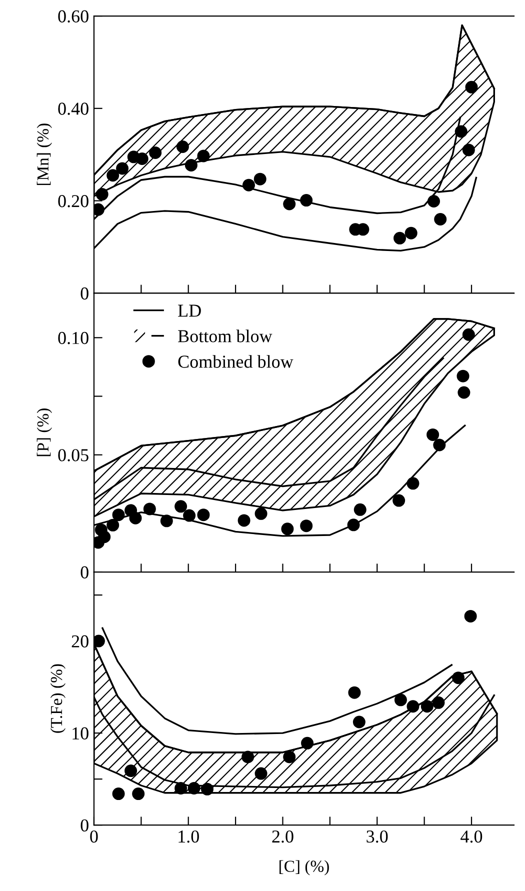 This screenshot has height=891, width=525. Describe the element at coordinates (304, 868) in the screenshot. I see `x-axis-title: [C] (%)` at that location.